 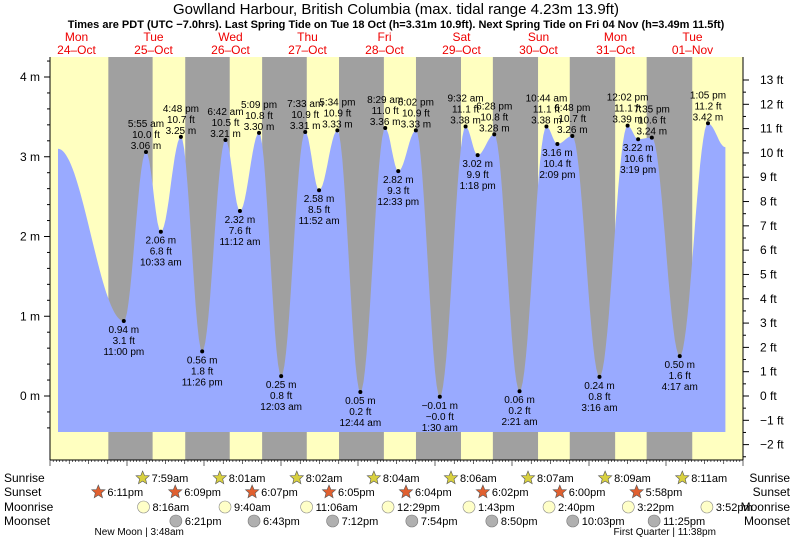 What do you see at coordinates (337, 102) in the screenshot?
I see `high-tide-time: 5:34 pm` at bounding box center [337, 102].